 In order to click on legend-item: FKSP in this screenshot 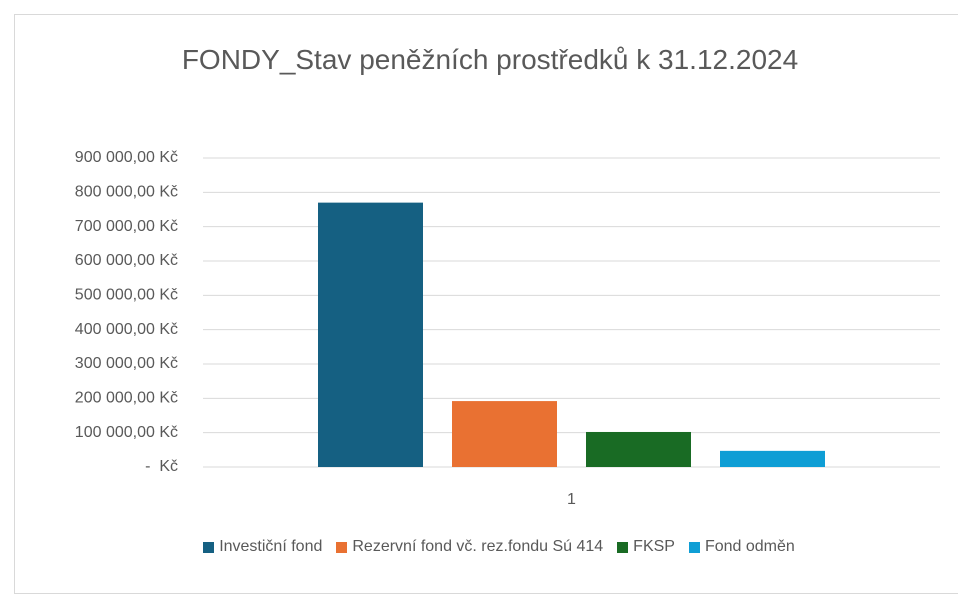, I will do `click(646, 547)`.